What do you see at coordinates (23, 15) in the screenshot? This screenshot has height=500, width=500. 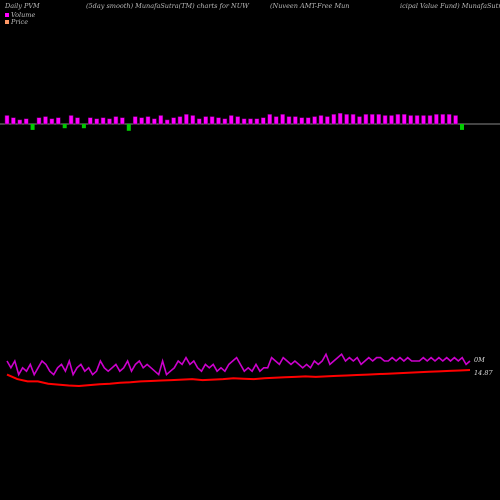 I see `legend-volume-label: Volume` at bounding box center [23, 15].